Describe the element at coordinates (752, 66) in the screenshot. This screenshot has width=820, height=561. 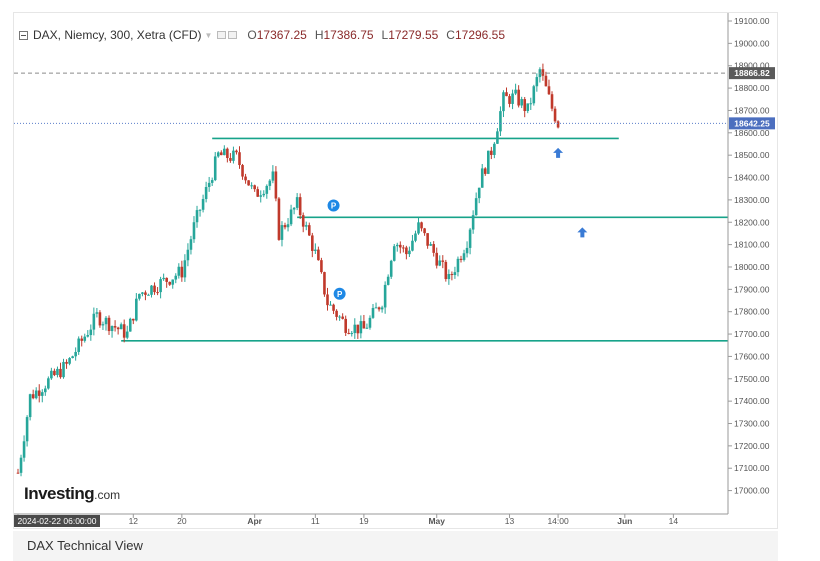
I see `y-tick-label: 18900.00` at that location.